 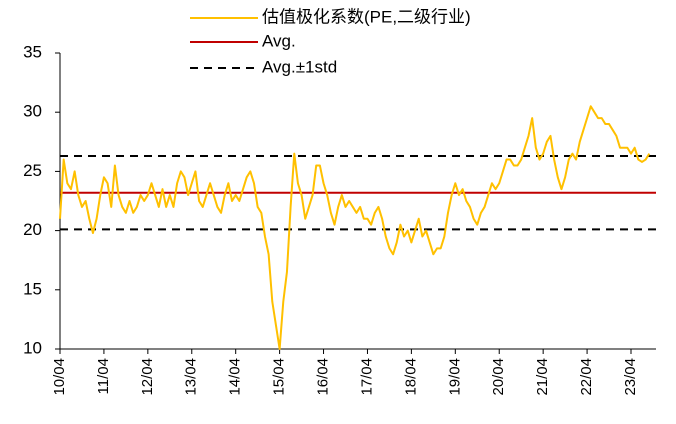 What do you see at coordinates (191, 377) in the screenshot?
I see `x-tick-label: 13/04` at bounding box center [191, 377].